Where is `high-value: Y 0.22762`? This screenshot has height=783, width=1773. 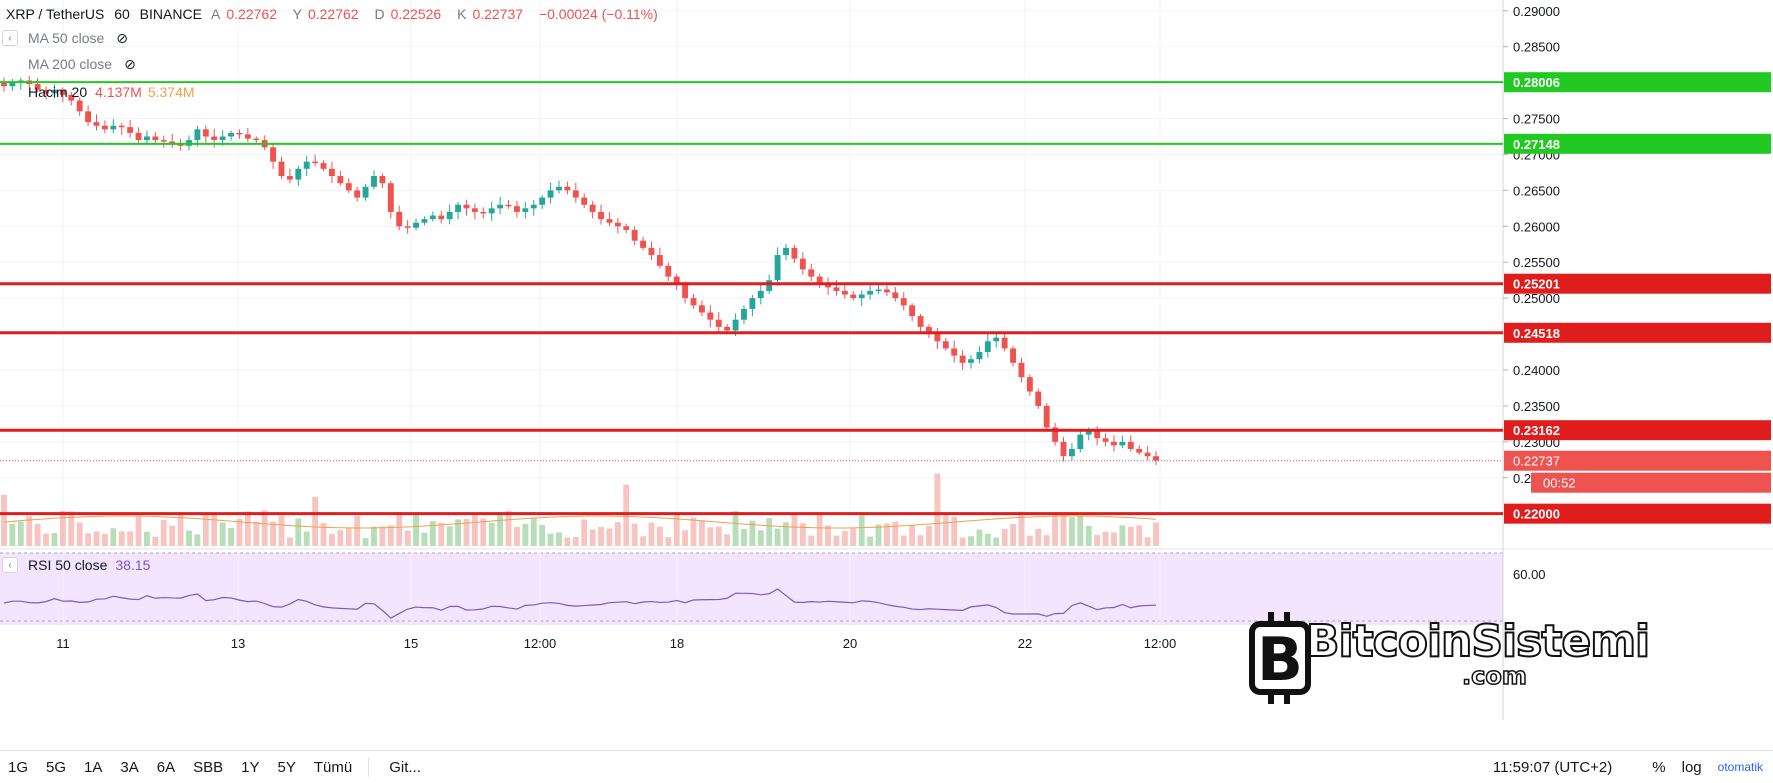 high-value: Y 0.22762 is located at coordinates (325, 14).